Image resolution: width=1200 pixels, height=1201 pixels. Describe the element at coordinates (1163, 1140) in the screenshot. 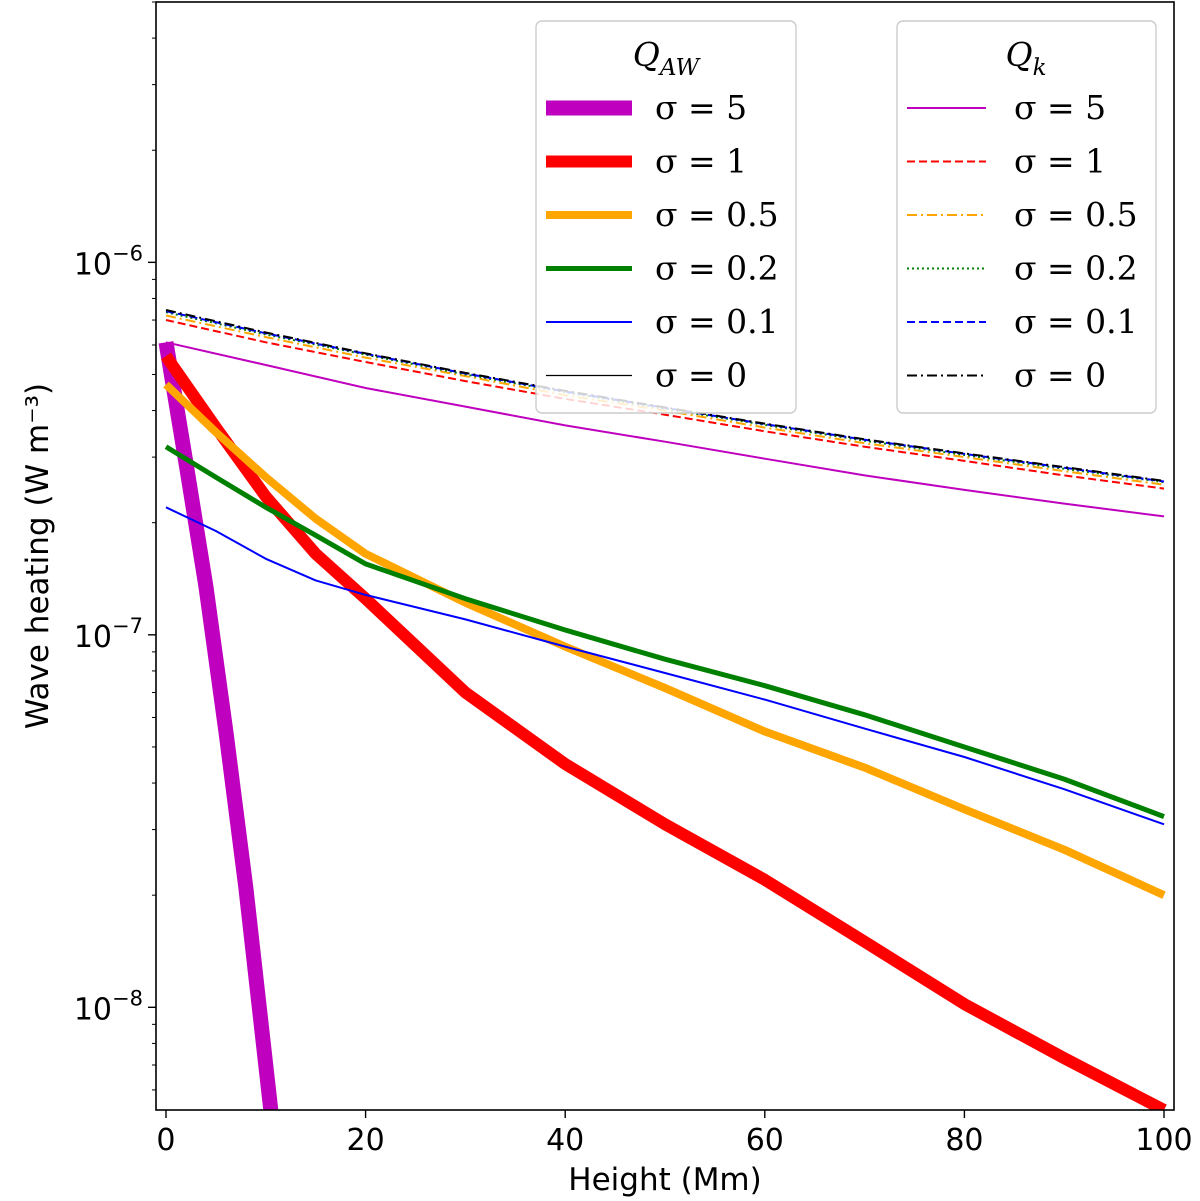

I see `x-tick-label: 100` at that location.